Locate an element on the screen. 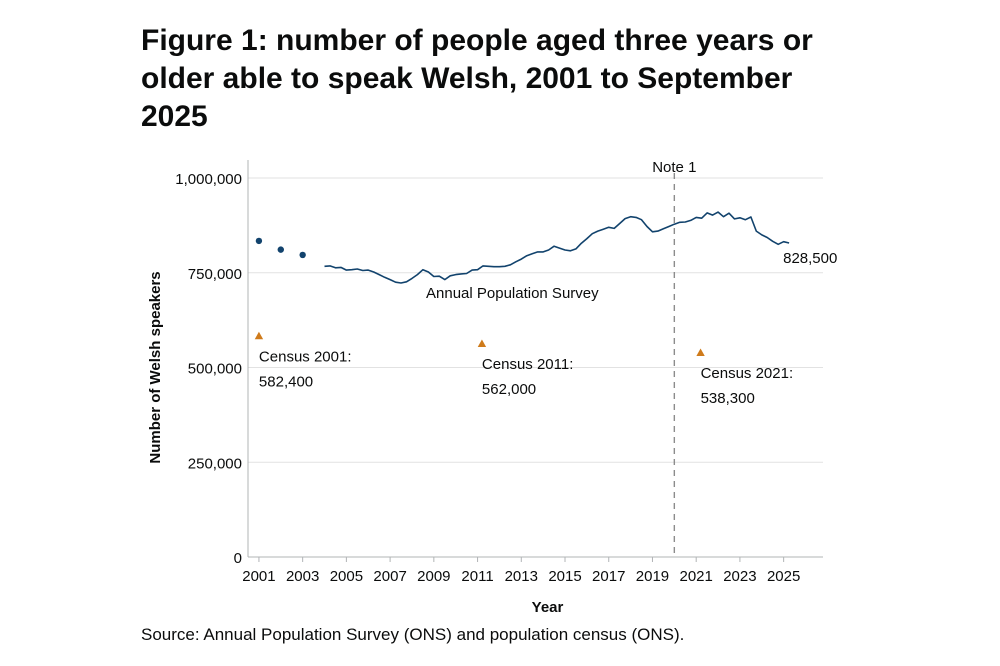  census-label-name: Census 2021: is located at coordinates (747, 373).